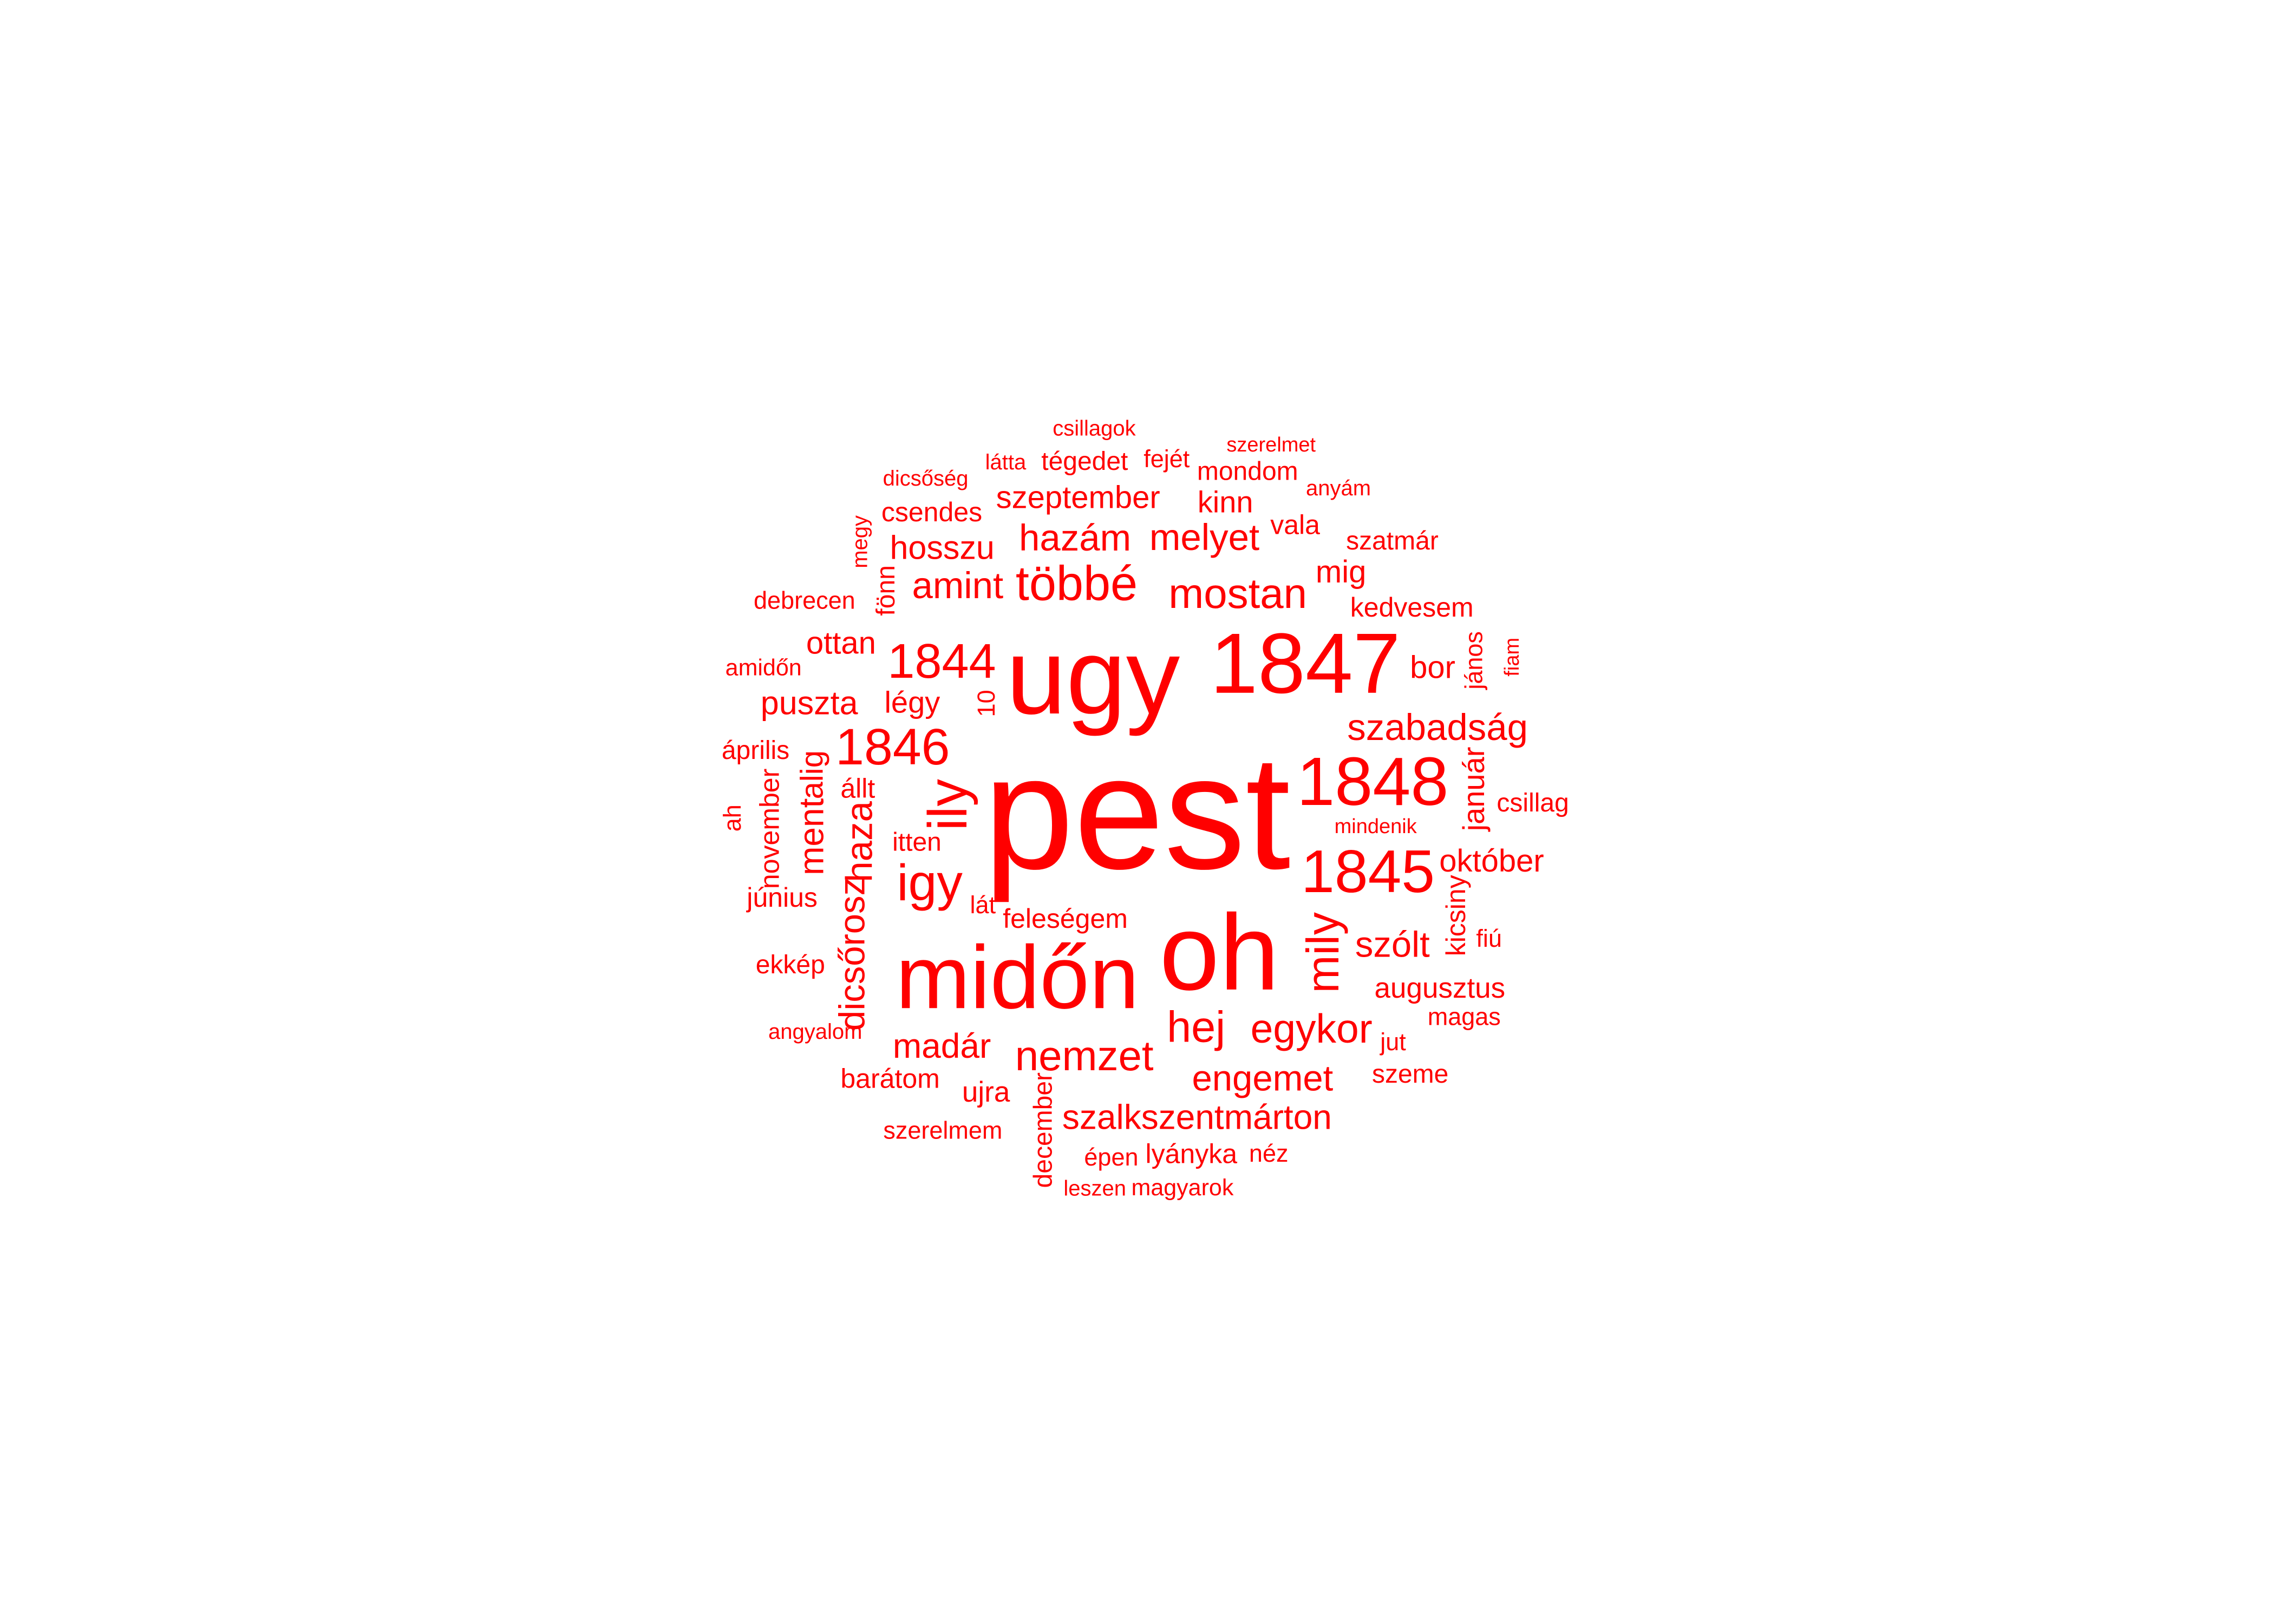 Image resolution: width=2274 pixels, height=1624 pixels. Describe the element at coordinates (1433, 668) in the screenshot. I see `cloud-word: bor` at that location.